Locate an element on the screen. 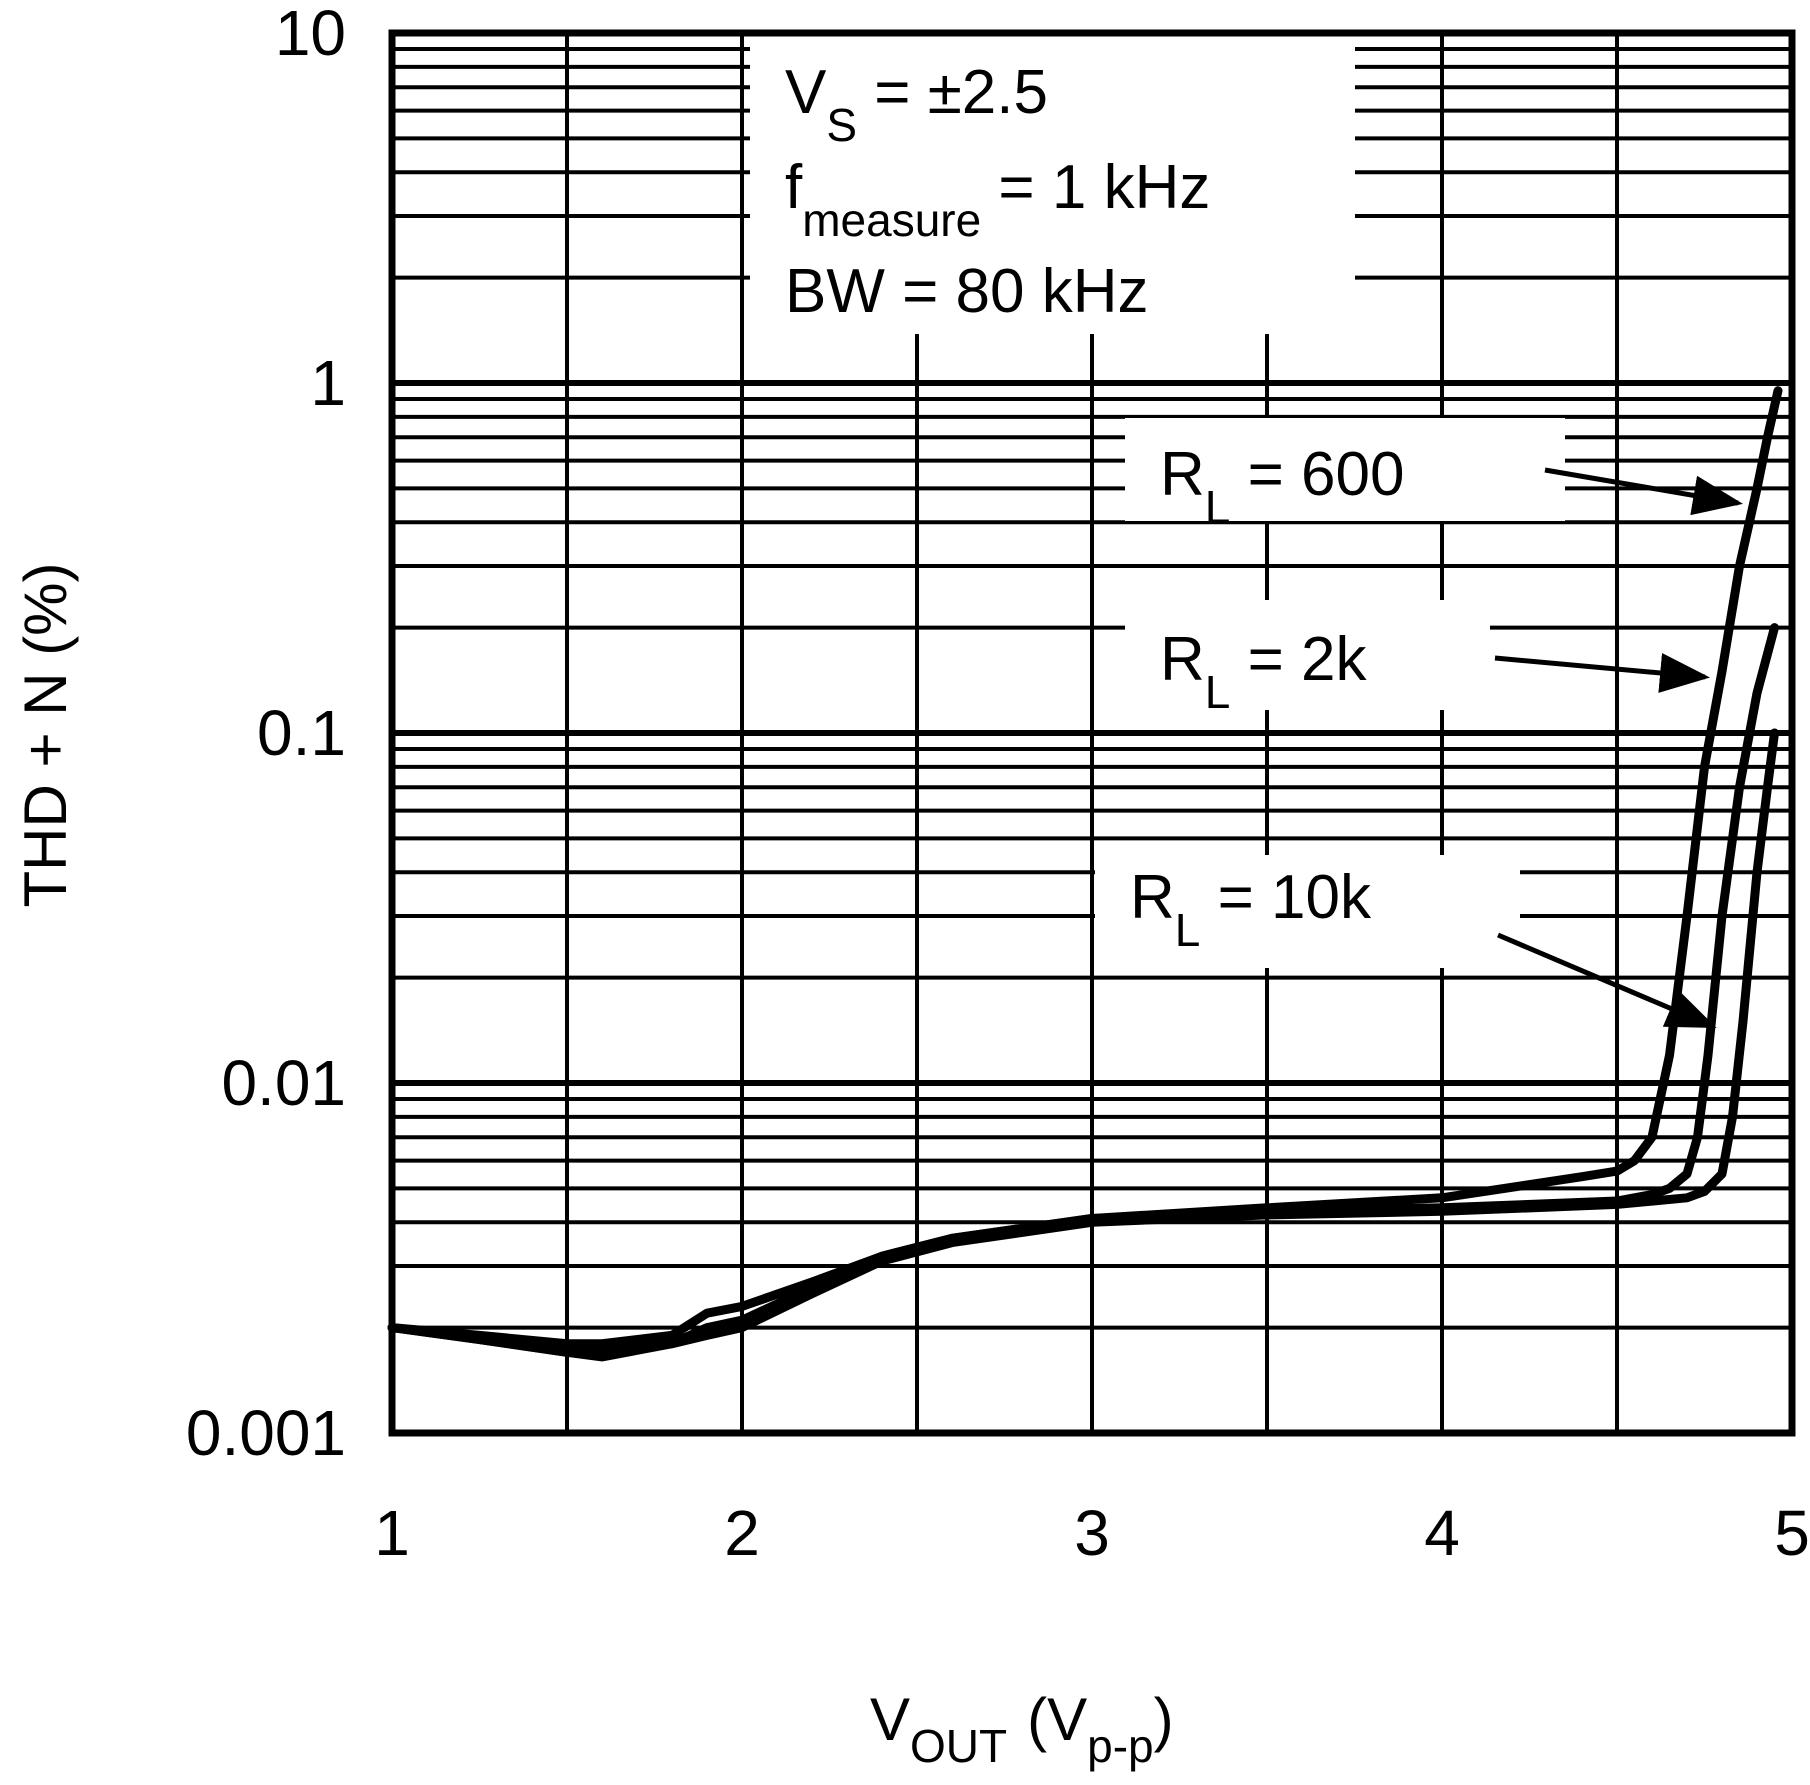 The image size is (1810, 1785). label-box-bg-10k is located at coordinates (1307, 911).